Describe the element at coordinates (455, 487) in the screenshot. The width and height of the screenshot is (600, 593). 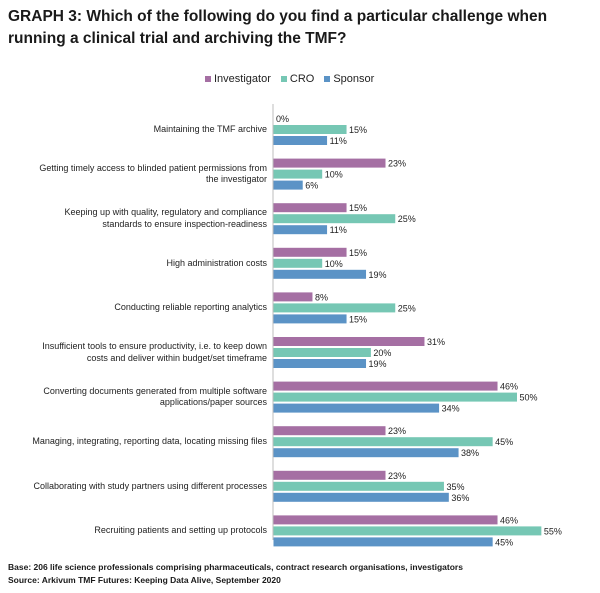
I see `data-label-cro: 35%` at that location.